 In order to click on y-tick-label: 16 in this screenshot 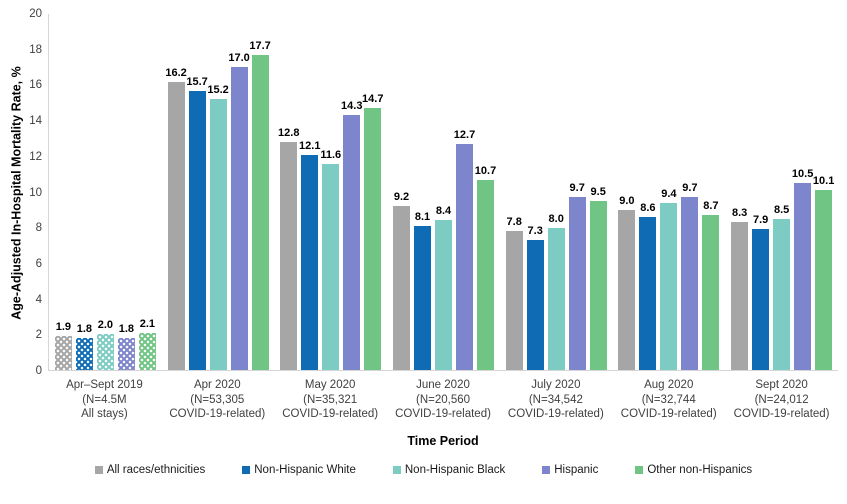, I will do `click(35, 85)`.